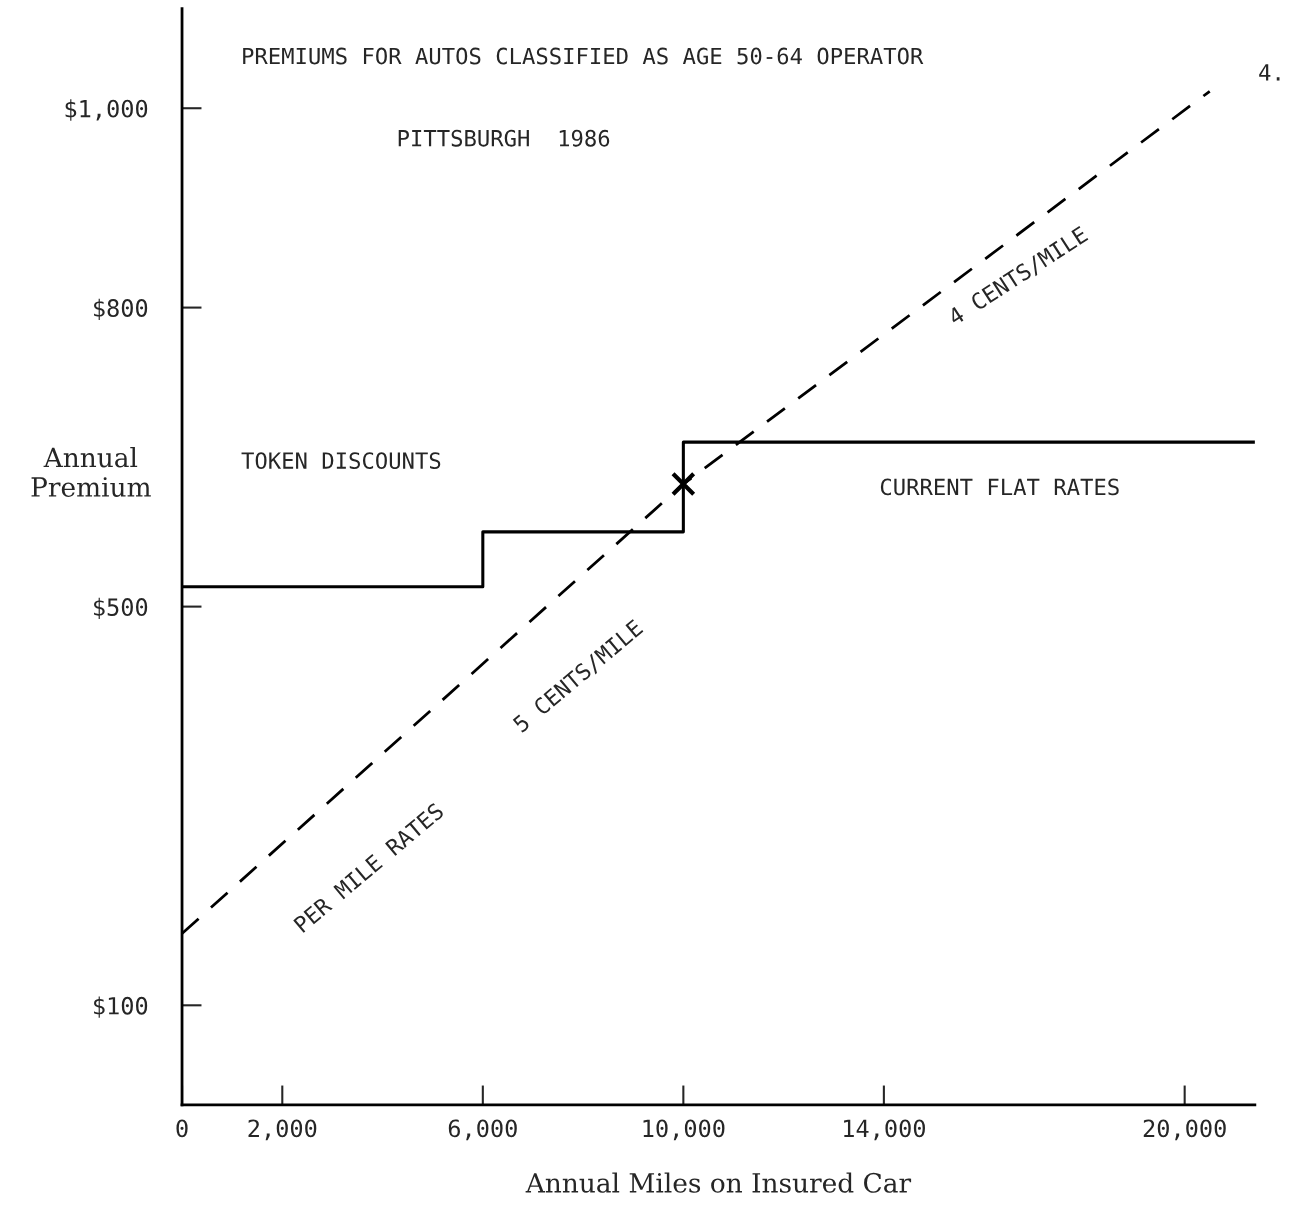 The height and width of the screenshot is (1223, 1291). I want to click on x-tick-label: 0, so click(182, 1128).